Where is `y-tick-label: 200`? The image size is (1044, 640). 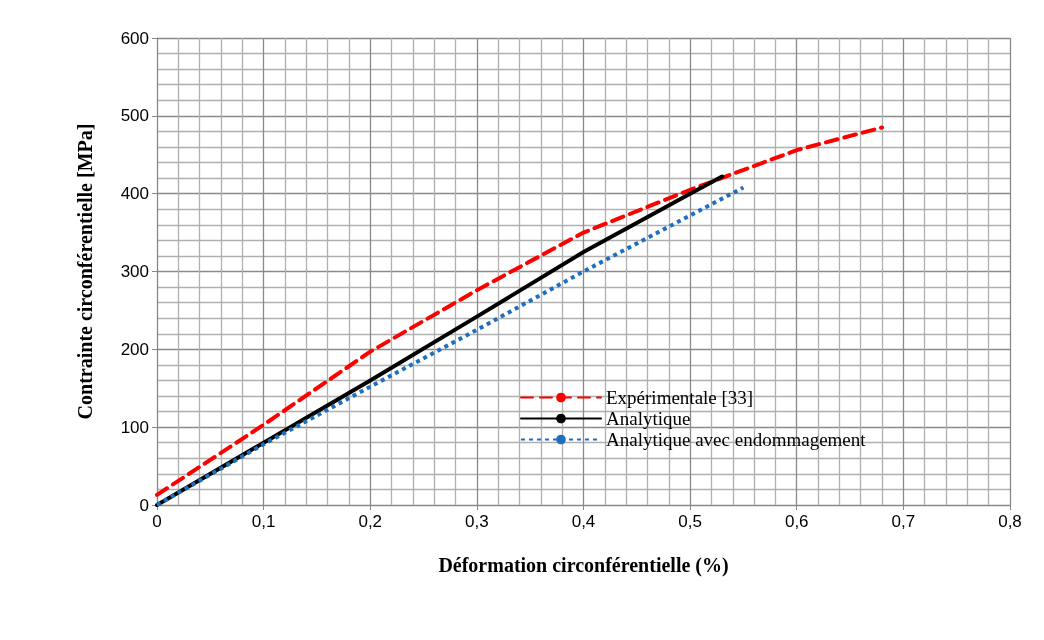 y-tick-label: 200 is located at coordinates (134, 349).